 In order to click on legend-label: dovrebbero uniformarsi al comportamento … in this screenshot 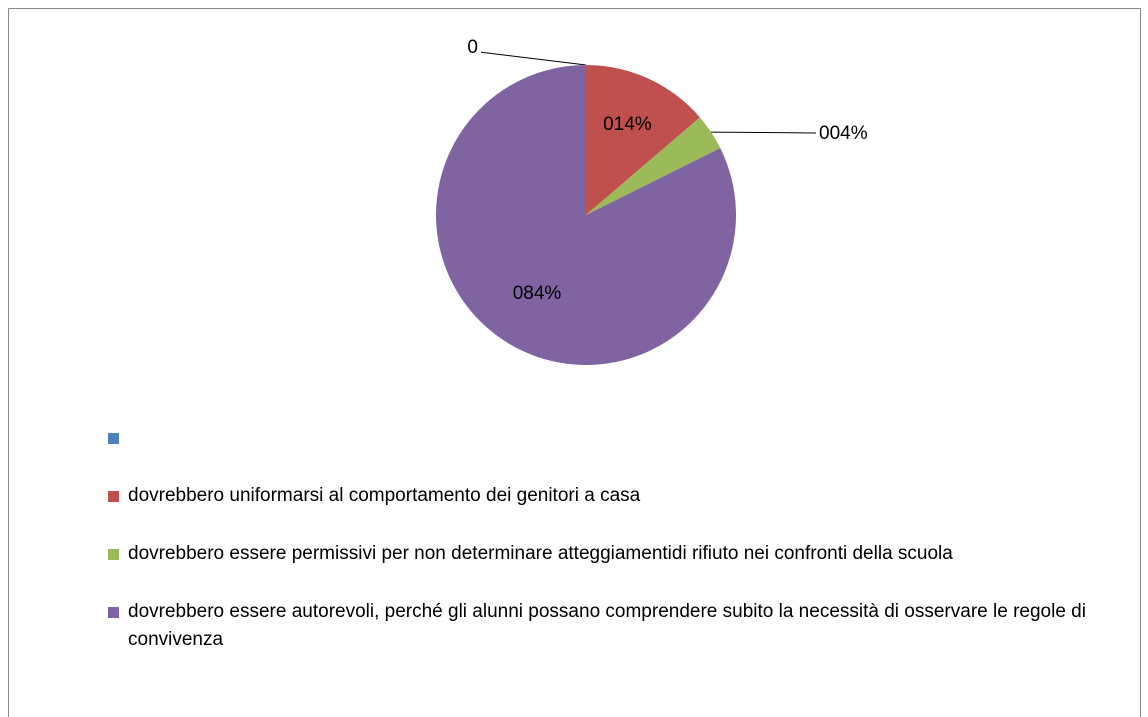, I will do `click(384, 495)`.